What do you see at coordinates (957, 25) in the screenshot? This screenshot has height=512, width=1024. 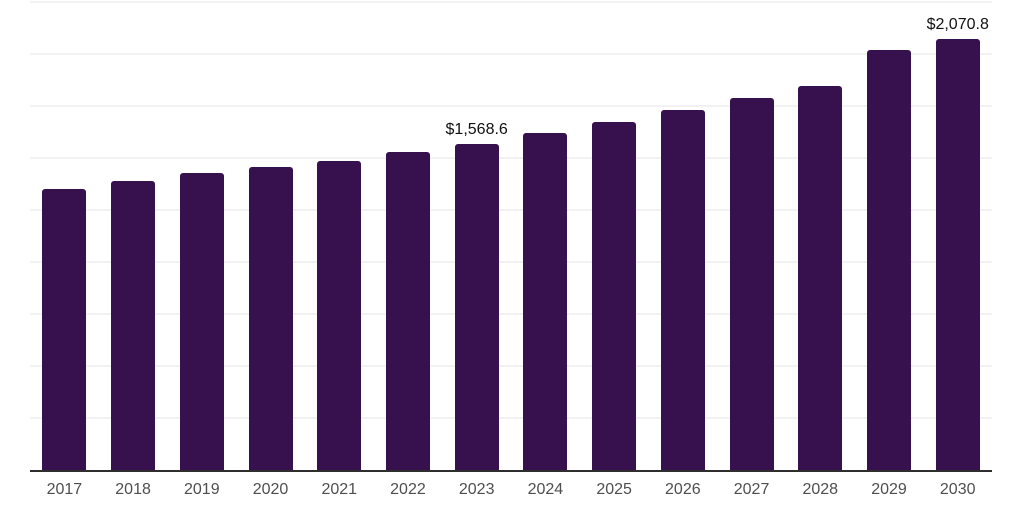 I see `bar-value-label-2030: $2,070.8` at bounding box center [957, 25].